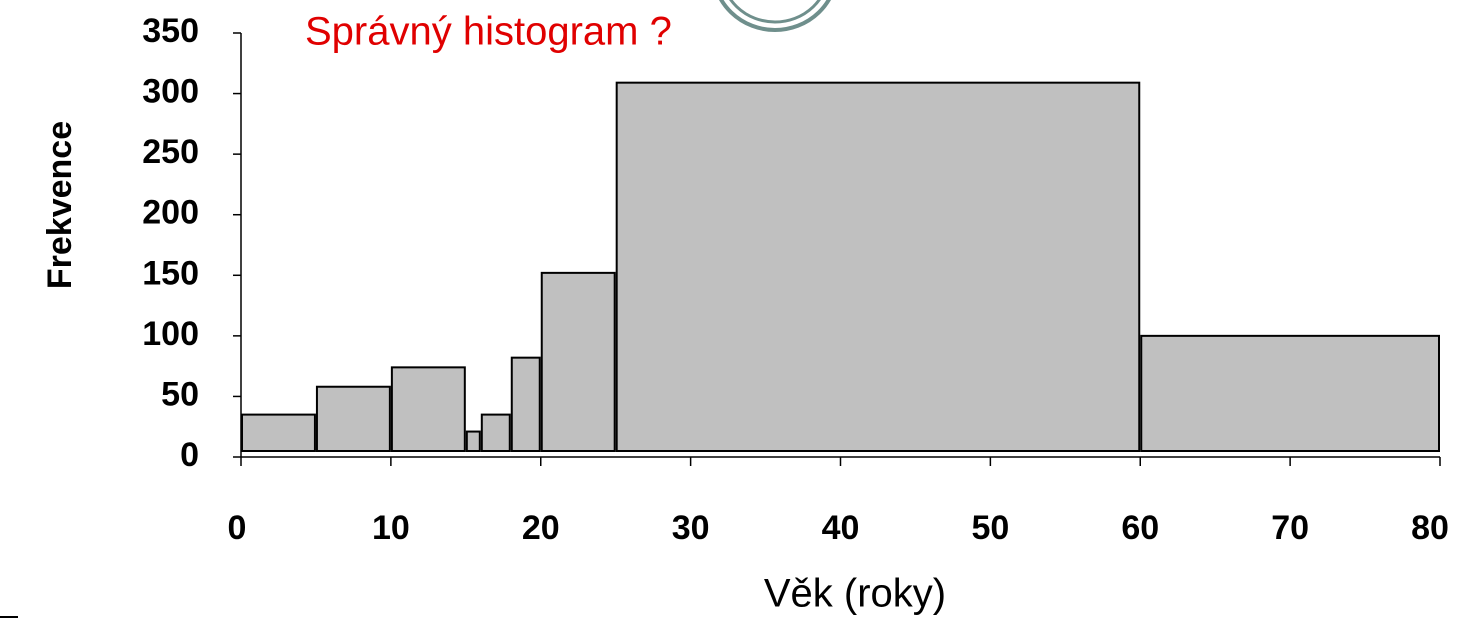  I want to click on y-tick-label: 150, so click(170, 273).